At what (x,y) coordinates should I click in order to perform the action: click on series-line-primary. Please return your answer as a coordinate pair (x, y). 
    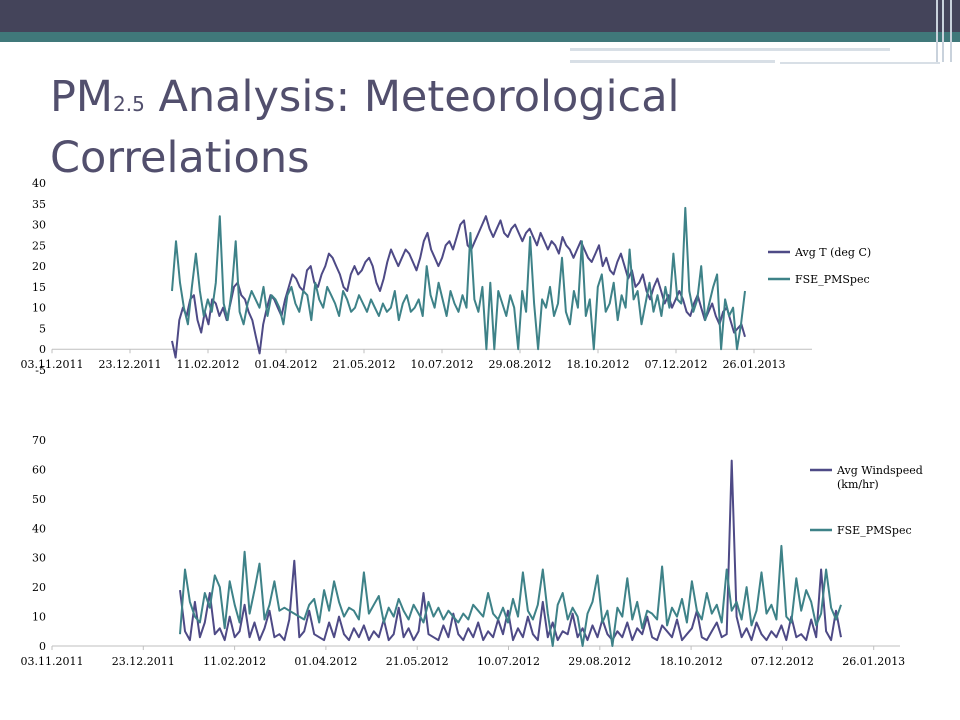
    Looking at the image, I should click on (458, 287).